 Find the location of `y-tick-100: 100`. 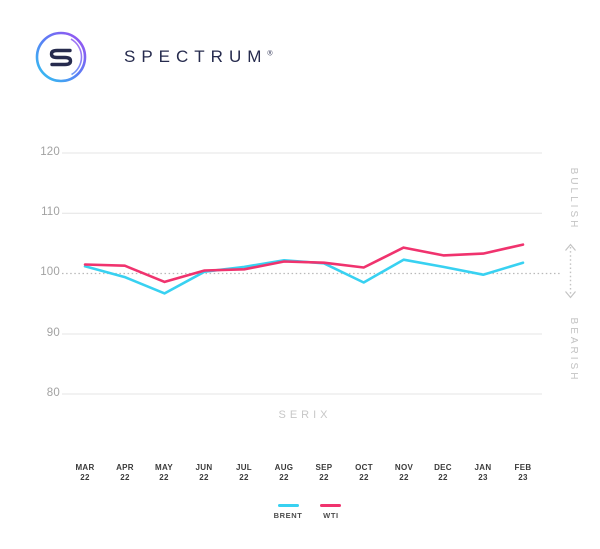

y-tick-100: 100 is located at coordinates (50, 272).